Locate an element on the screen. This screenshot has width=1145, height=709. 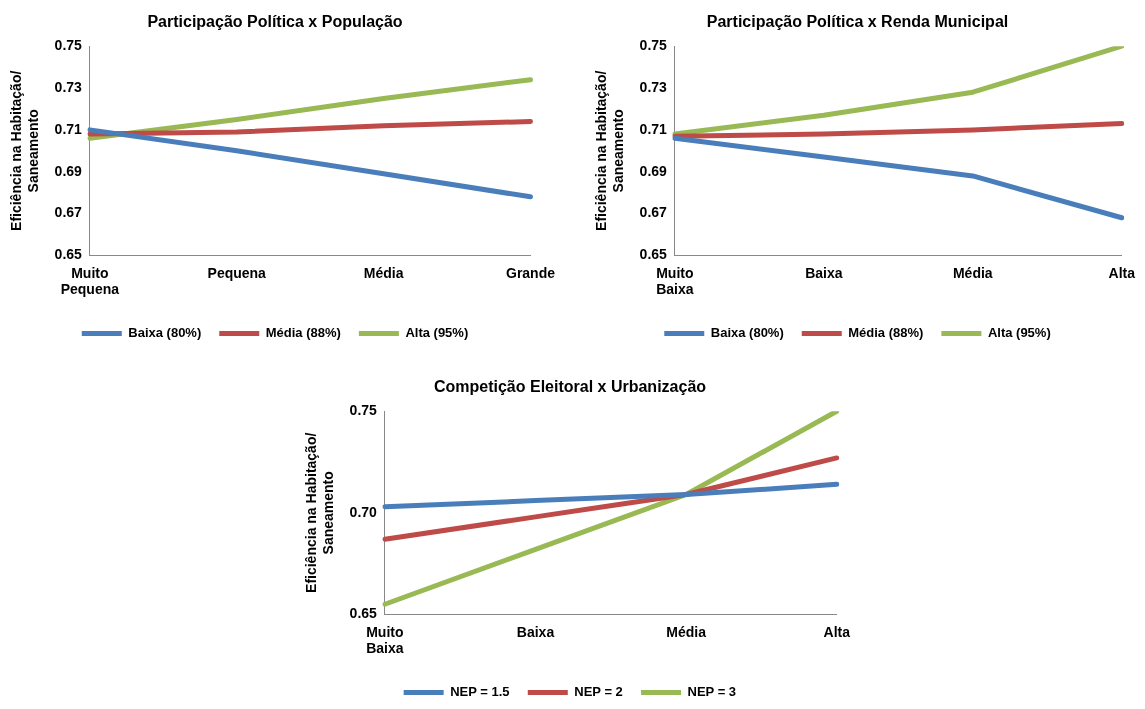
x-tick-label: Muito Pequena is located at coordinates (90, 281).